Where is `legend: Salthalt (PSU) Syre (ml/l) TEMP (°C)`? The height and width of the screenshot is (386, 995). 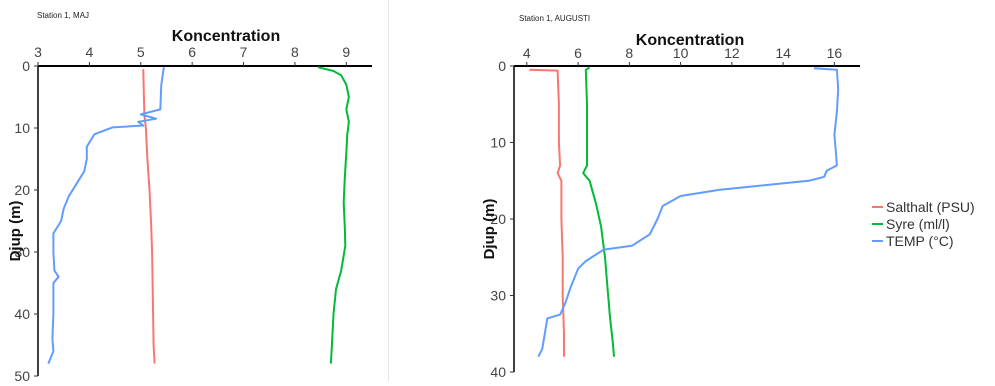 legend: Salthalt (PSU) Syre (ml/l) TEMP (°C) is located at coordinates (933, 223).